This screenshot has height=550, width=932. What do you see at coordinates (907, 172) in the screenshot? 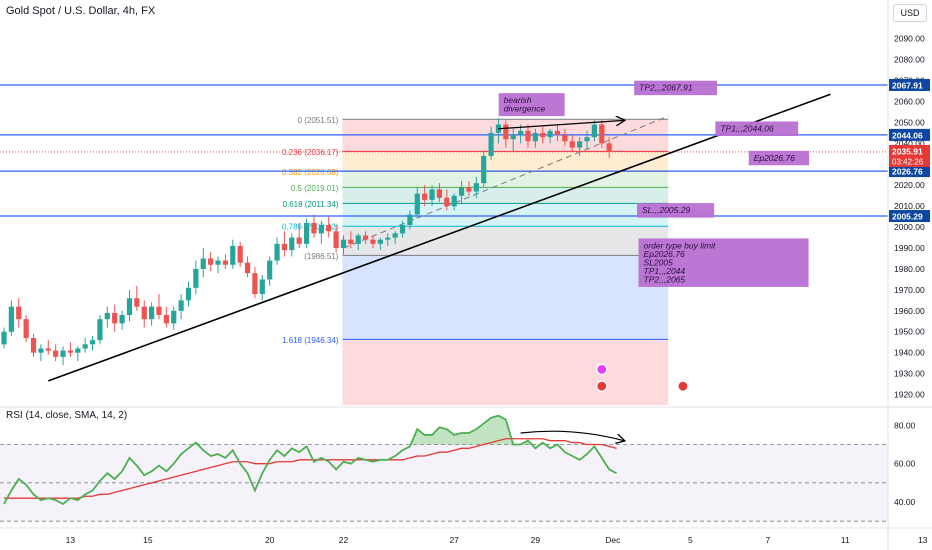
I see `price-tag-label: 2026.76` at bounding box center [907, 172].